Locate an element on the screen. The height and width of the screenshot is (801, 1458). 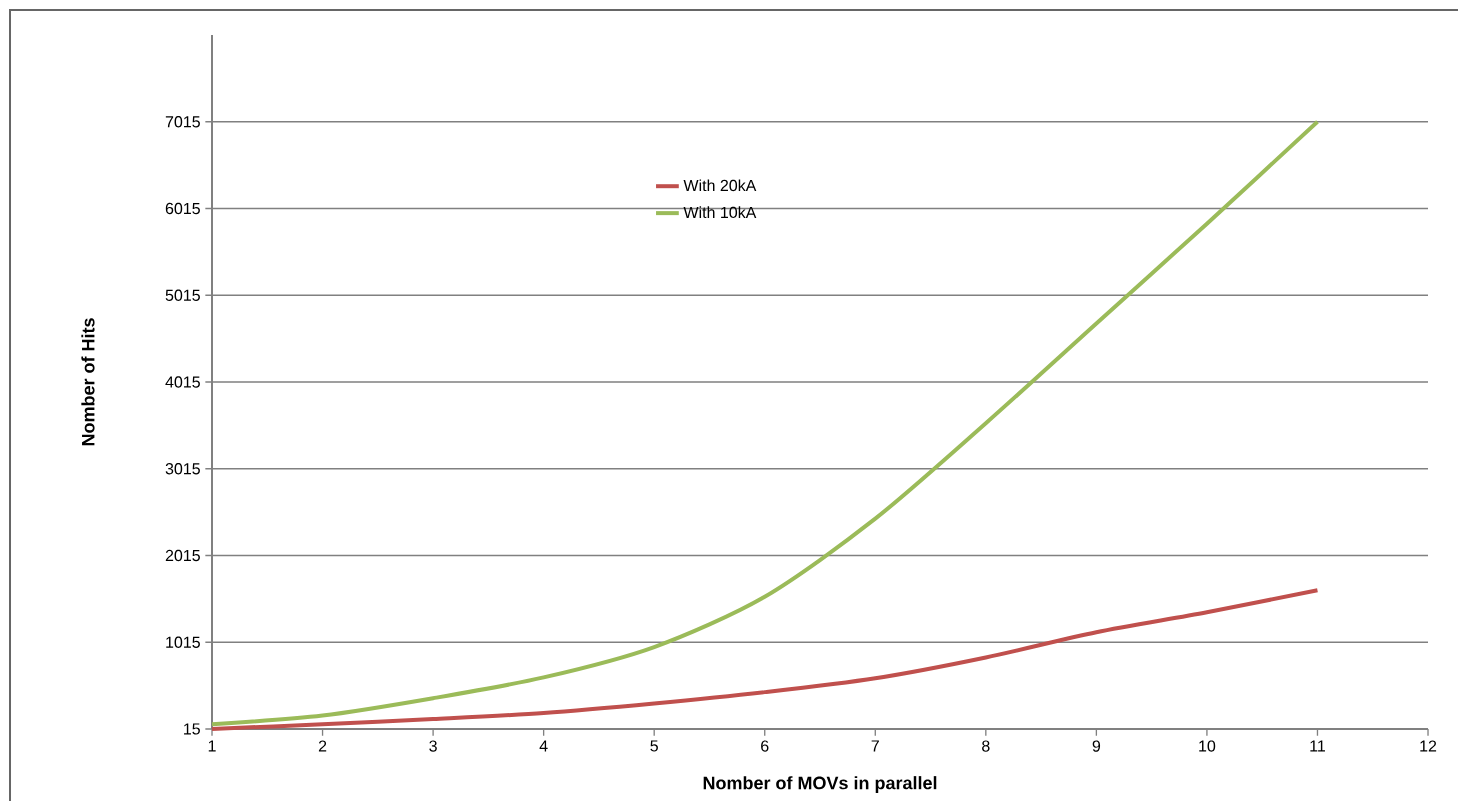
y-tick-label: 5015 is located at coordinates (182, 295).